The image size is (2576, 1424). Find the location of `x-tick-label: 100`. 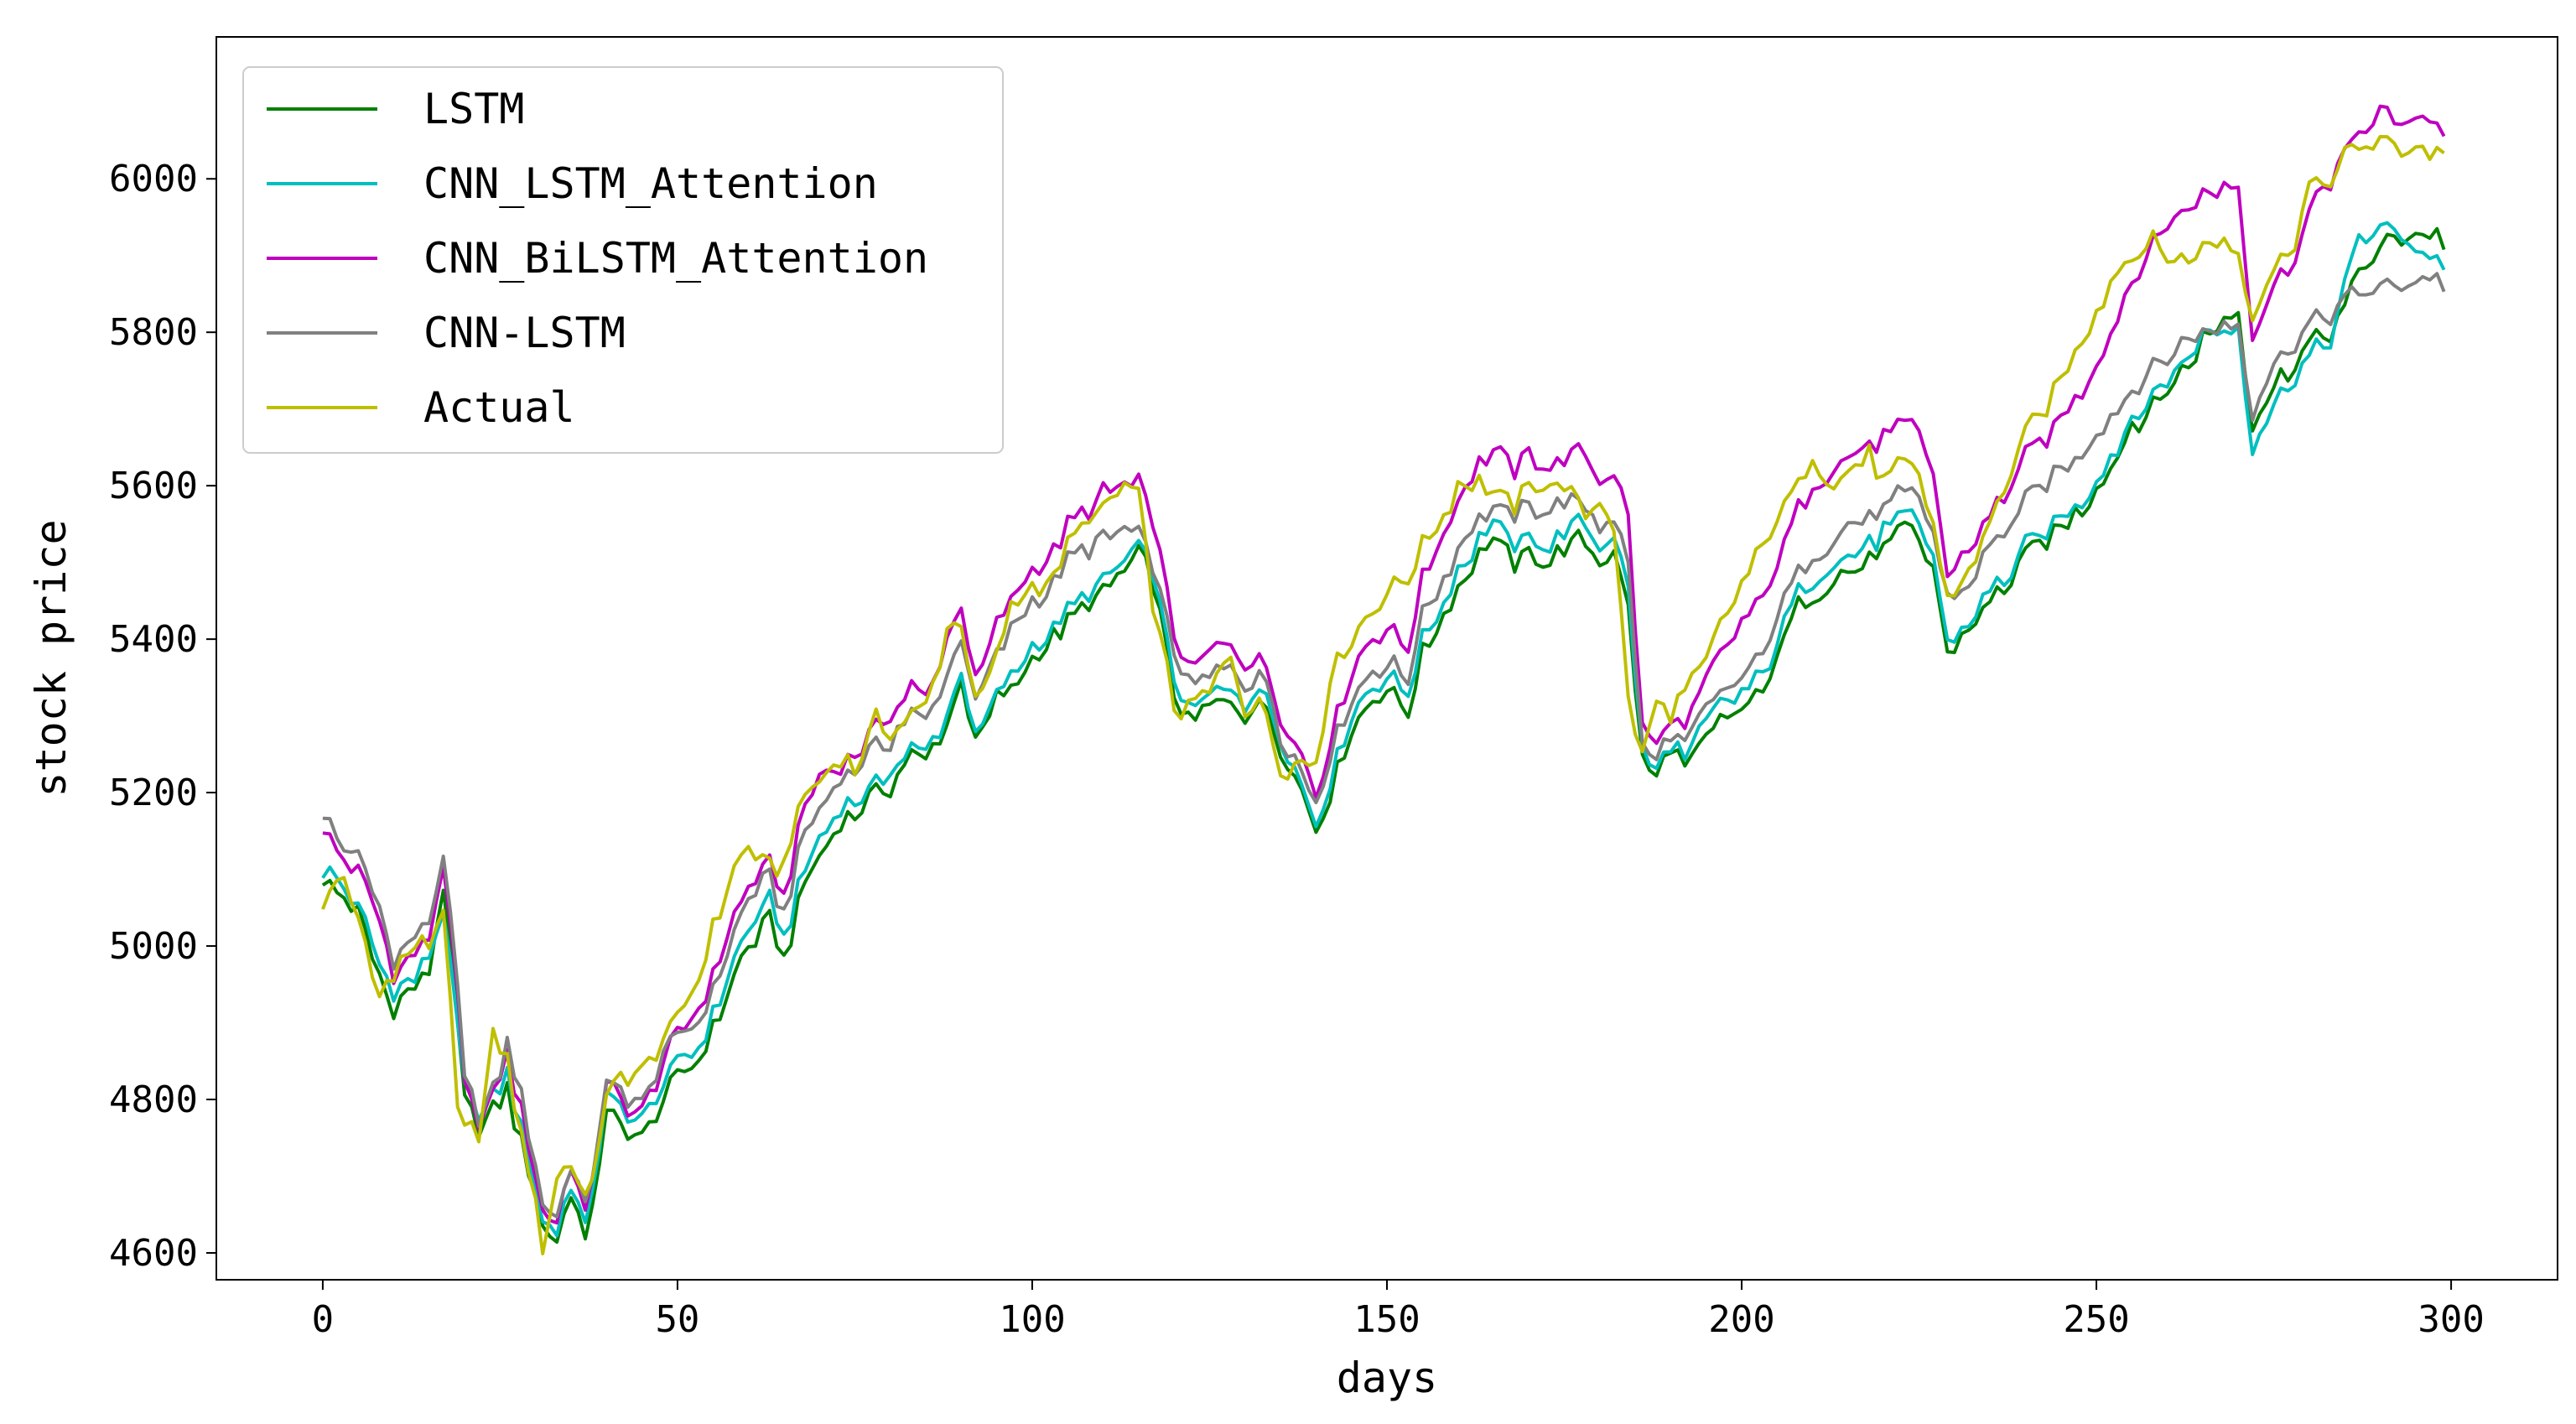

x-tick-label: 100 is located at coordinates (1032, 1319).